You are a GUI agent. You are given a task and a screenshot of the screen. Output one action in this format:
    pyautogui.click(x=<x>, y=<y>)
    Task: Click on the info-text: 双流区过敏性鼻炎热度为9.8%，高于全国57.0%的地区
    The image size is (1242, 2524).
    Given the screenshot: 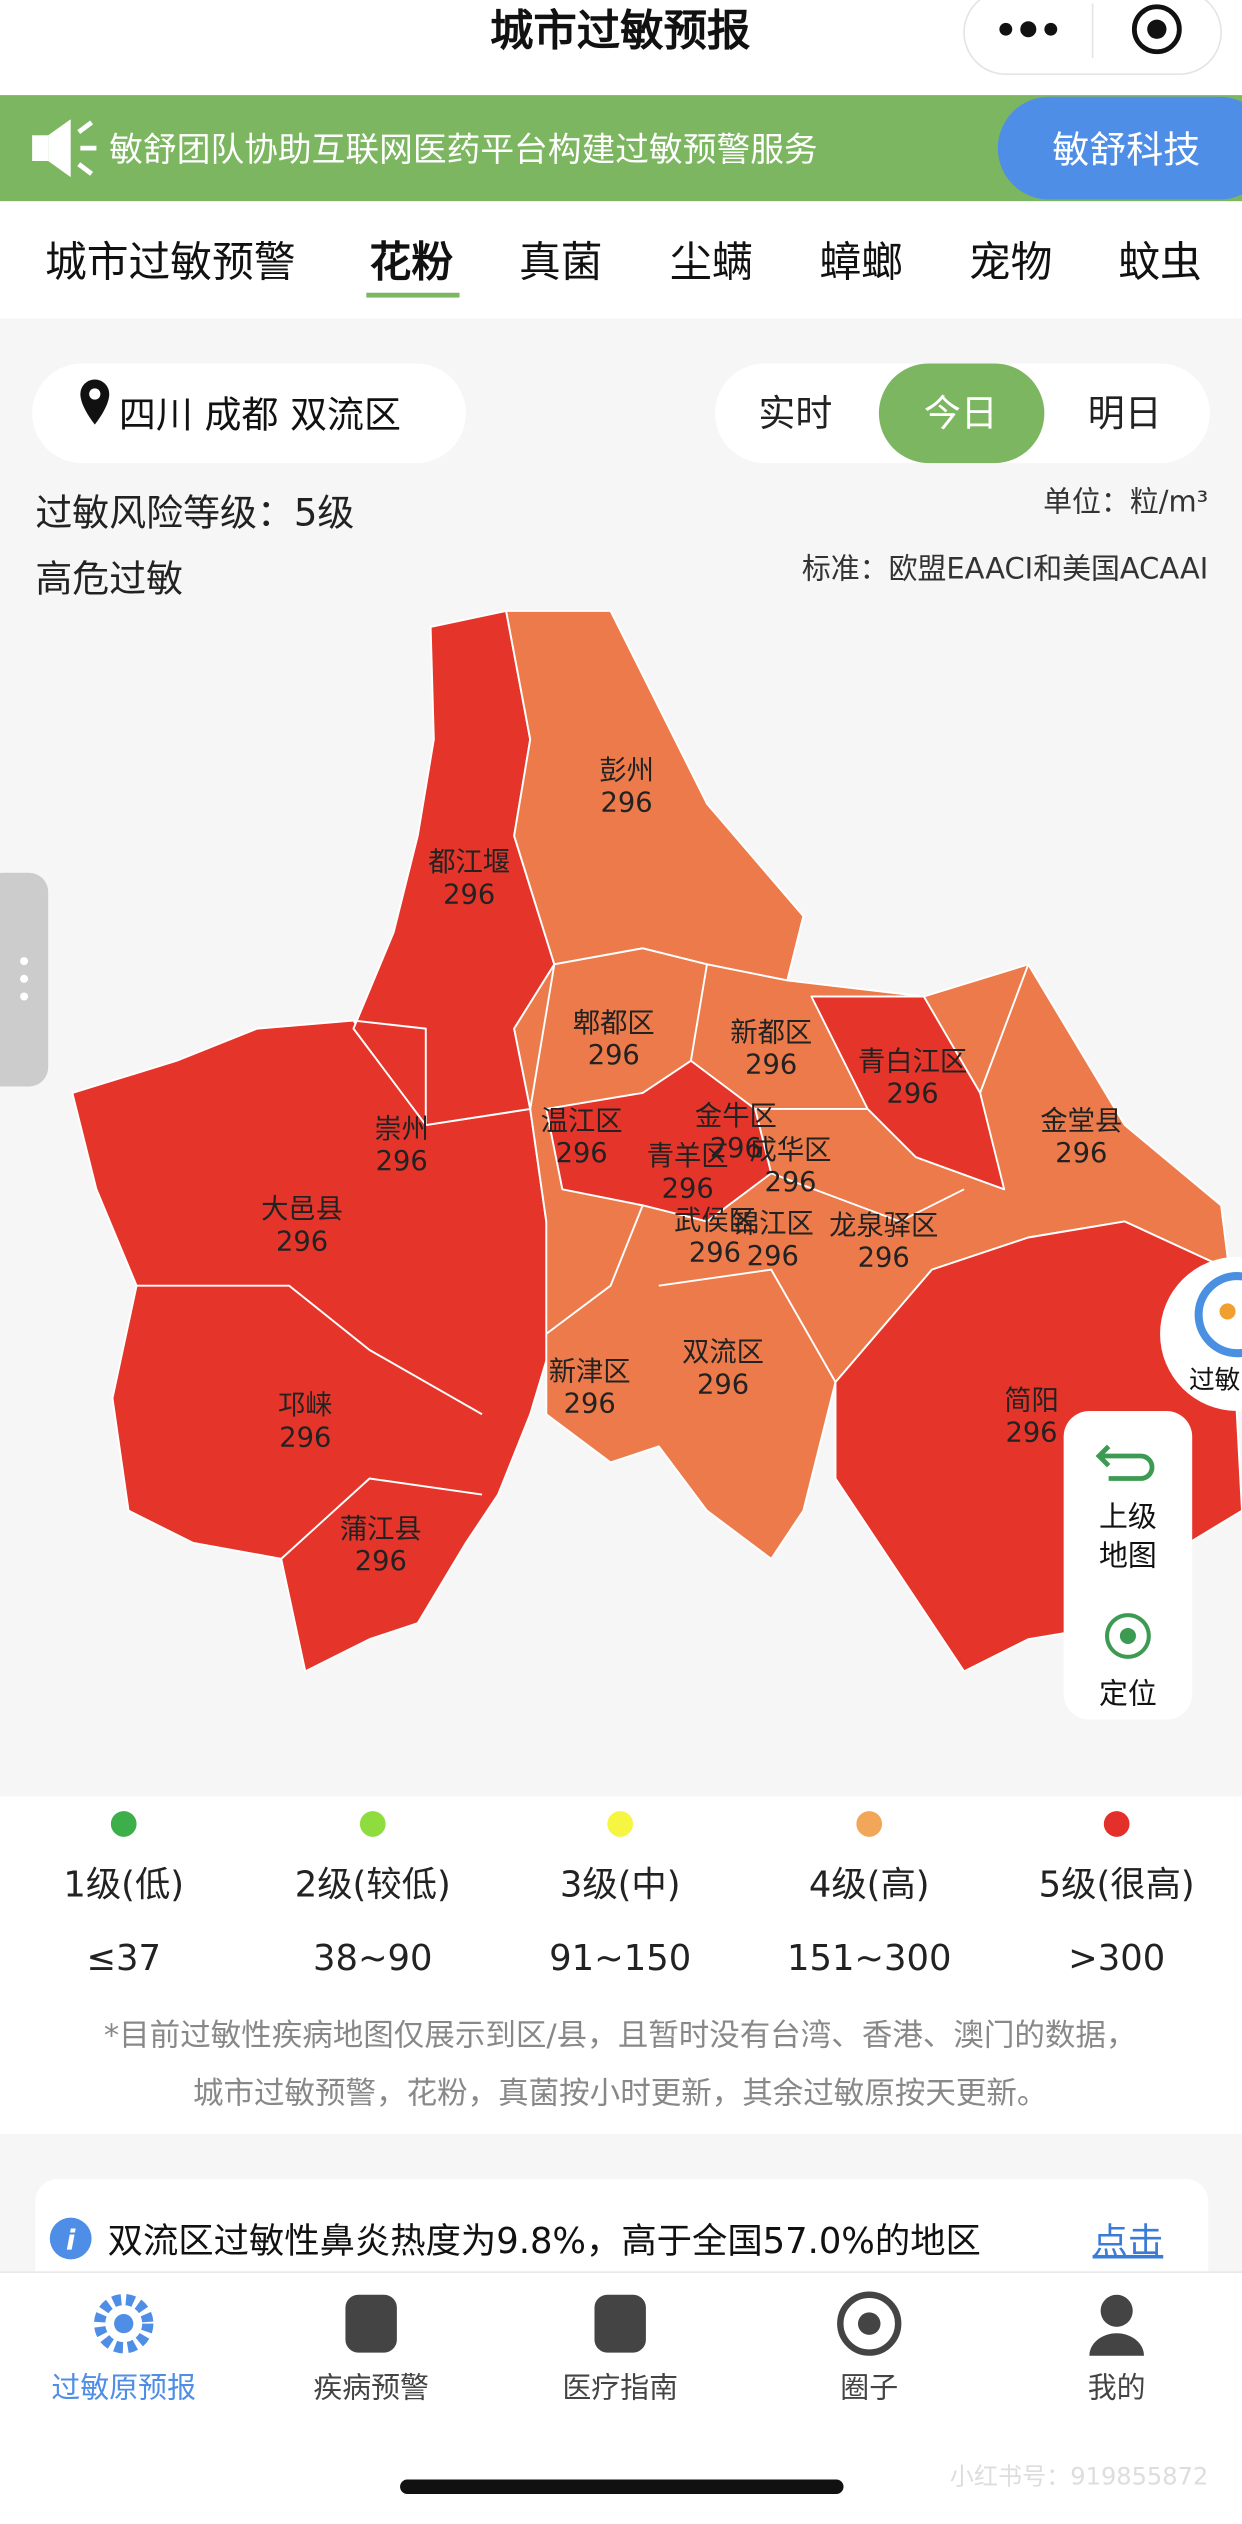 What is the action you would take?
    pyautogui.click(x=544, y=2241)
    